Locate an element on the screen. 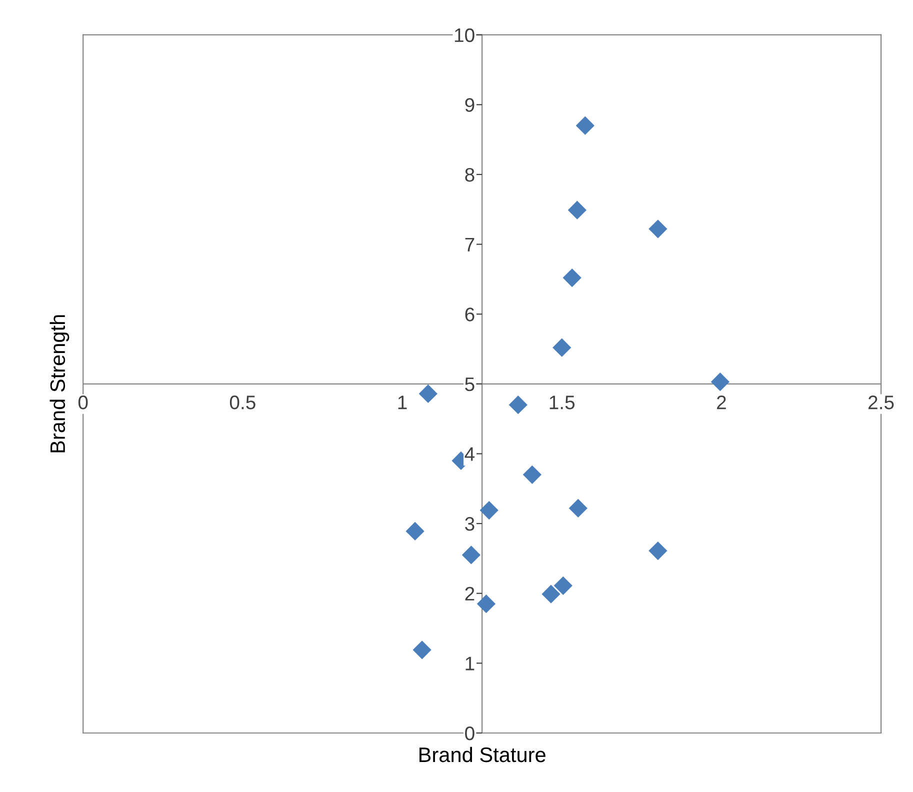 Image resolution: width=913 pixels, height=792 pixels. y-tick-label: 2 is located at coordinates (469, 593).